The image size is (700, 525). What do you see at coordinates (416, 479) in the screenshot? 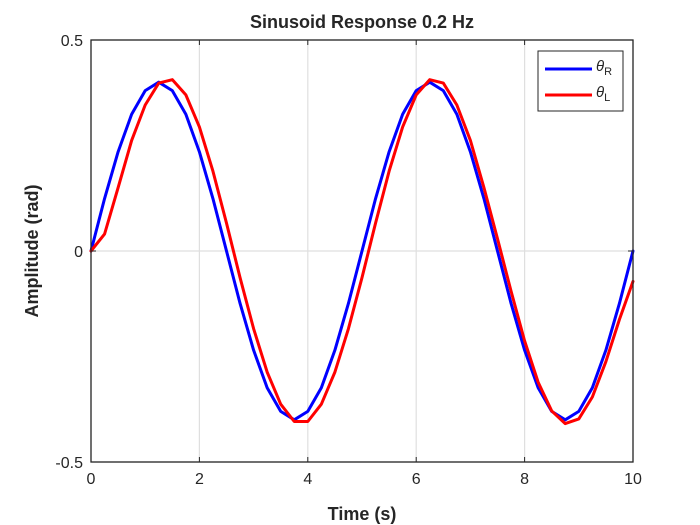
I see `x-tick-label: 6` at bounding box center [416, 479].